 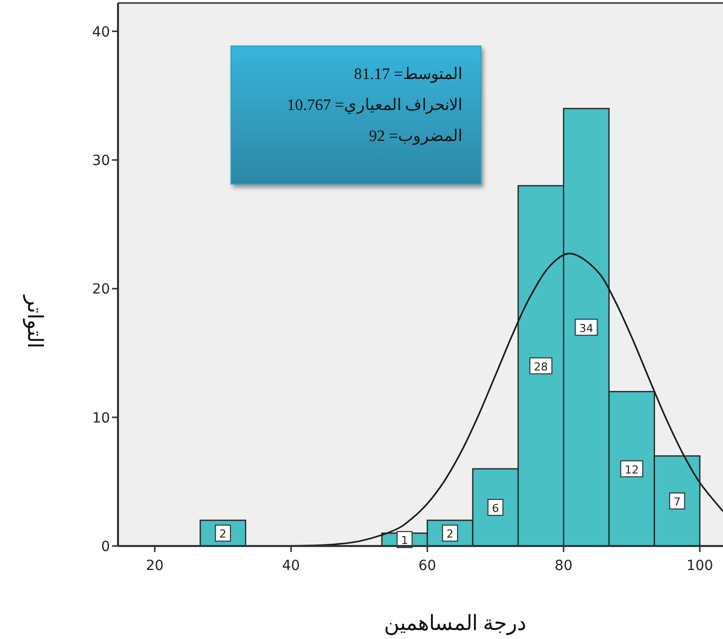 I want to click on x-tick-label: 100, so click(x=700, y=566).